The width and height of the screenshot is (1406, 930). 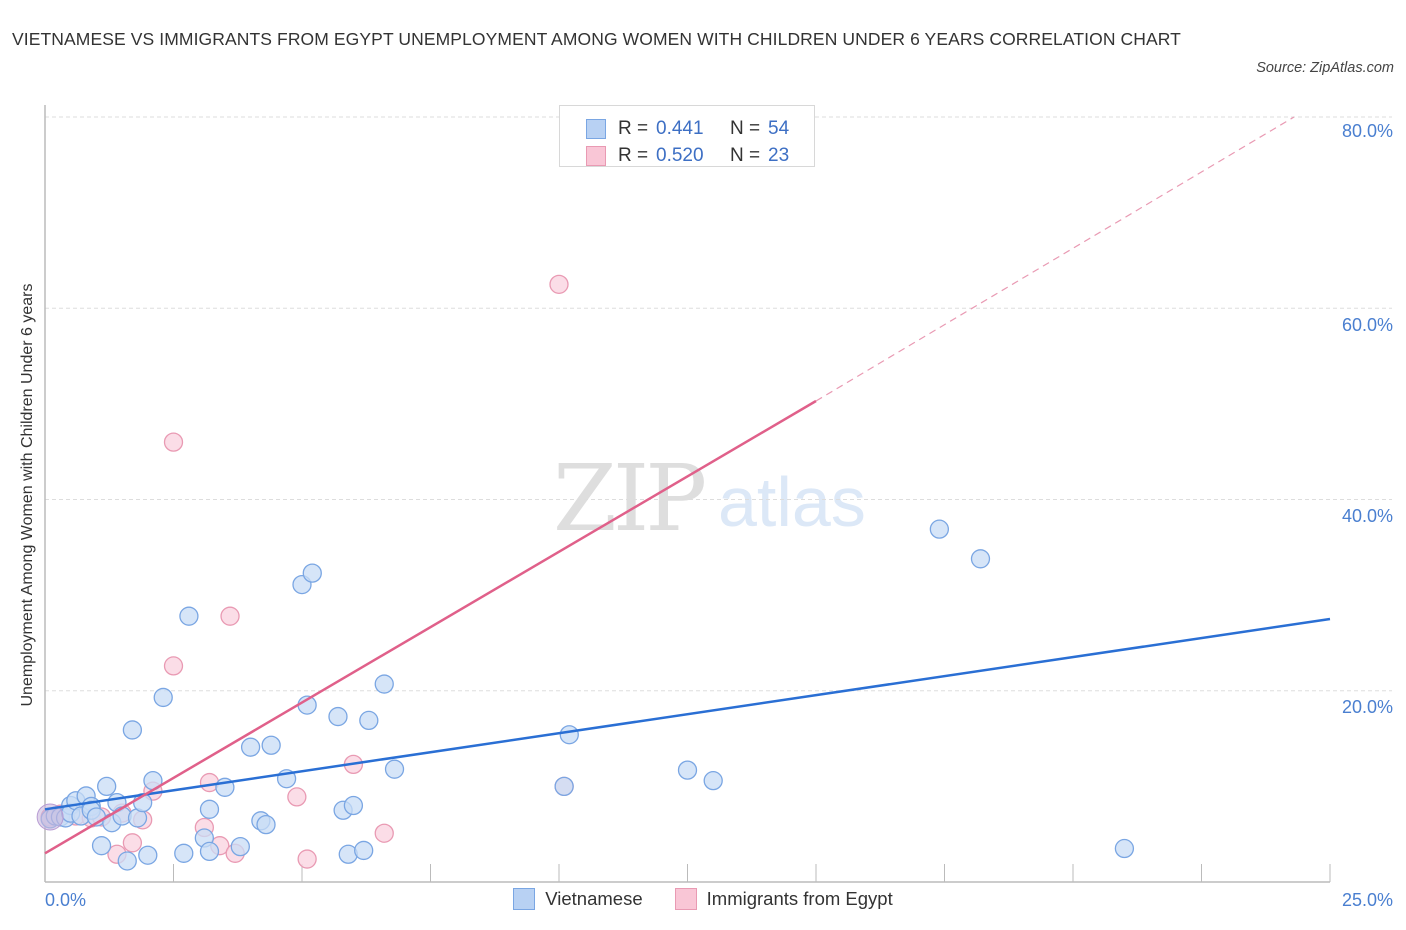 What do you see at coordinates (66, 900) in the screenshot?
I see `x-tick-0: 0.0%` at bounding box center [66, 900].